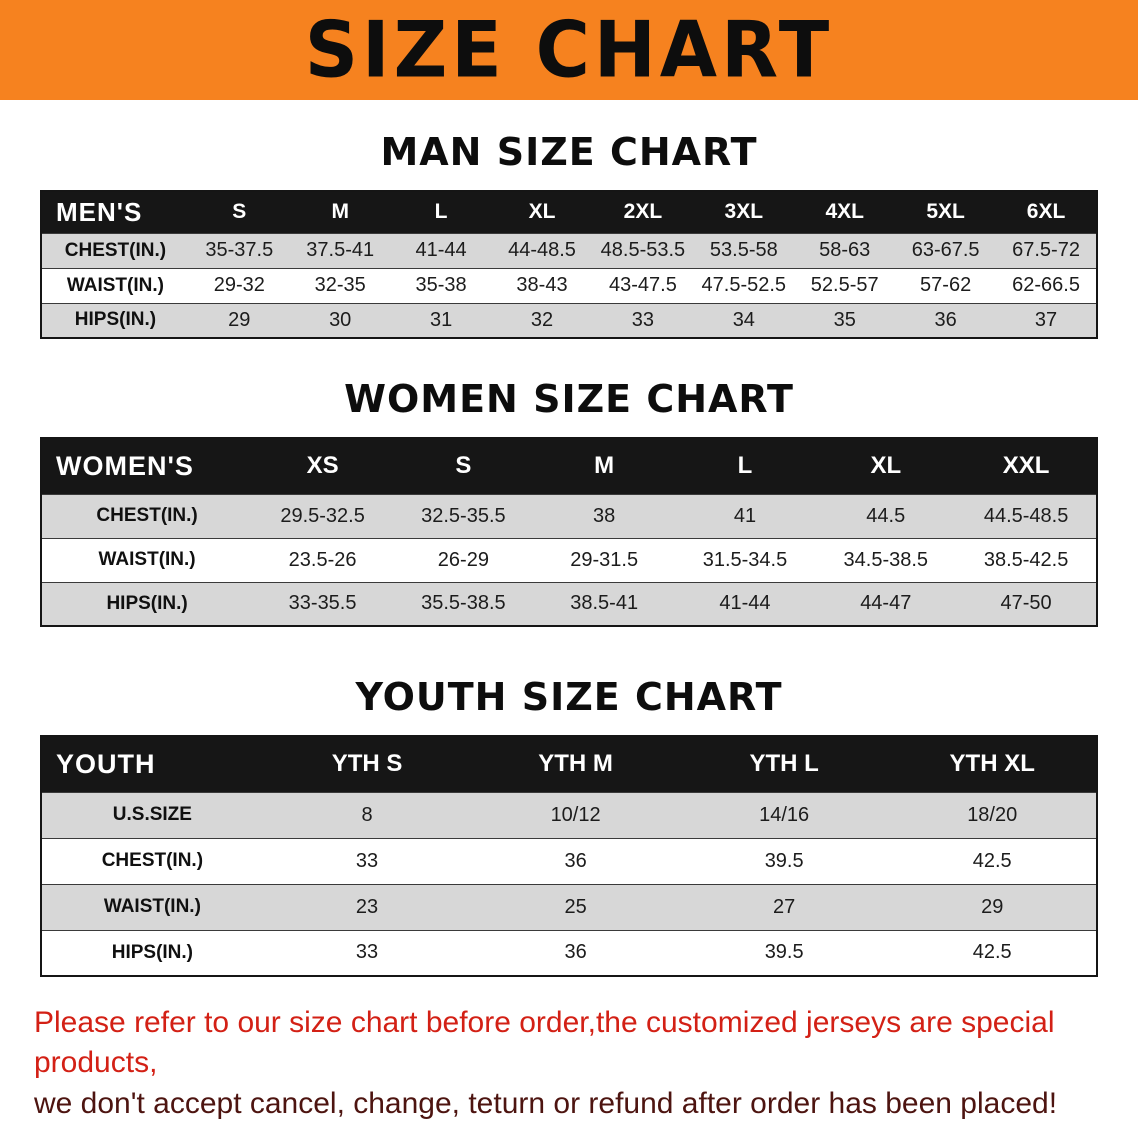  What do you see at coordinates (844, 319) in the screenshot?
I see `value-cell: 35` at bounding box center [844, 319].